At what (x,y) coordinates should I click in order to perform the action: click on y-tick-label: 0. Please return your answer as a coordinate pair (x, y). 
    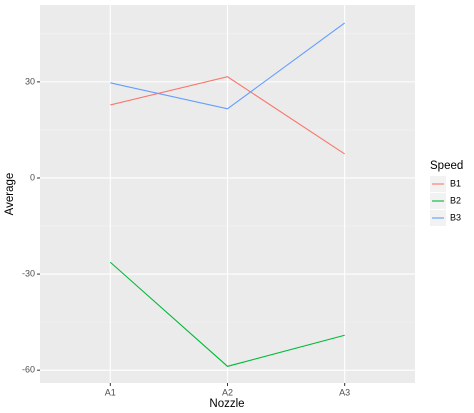
    Looking at the image, I should click on (32, 177).